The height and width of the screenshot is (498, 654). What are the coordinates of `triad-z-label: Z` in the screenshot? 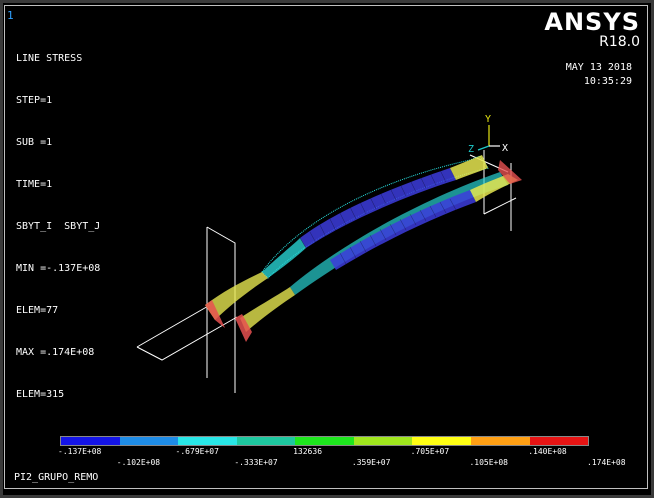 It's located at (471, 149).